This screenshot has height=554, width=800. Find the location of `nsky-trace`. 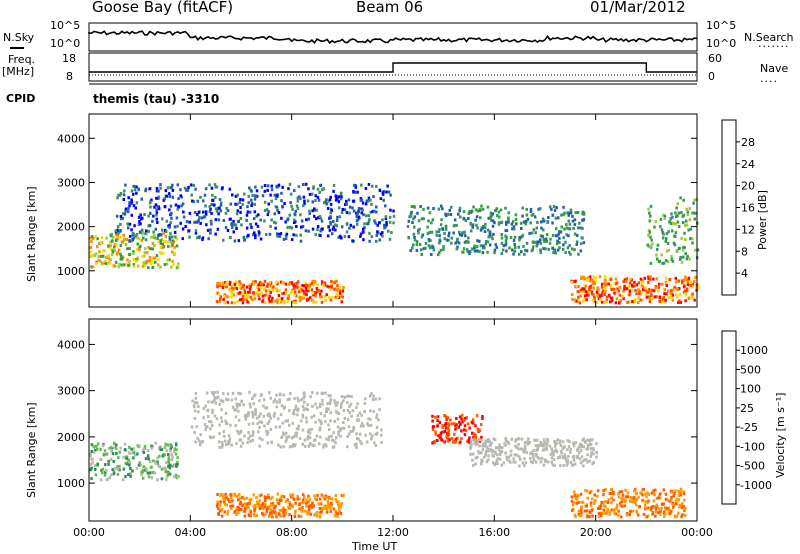

nsky-trace is located at coordinates (393, 37).